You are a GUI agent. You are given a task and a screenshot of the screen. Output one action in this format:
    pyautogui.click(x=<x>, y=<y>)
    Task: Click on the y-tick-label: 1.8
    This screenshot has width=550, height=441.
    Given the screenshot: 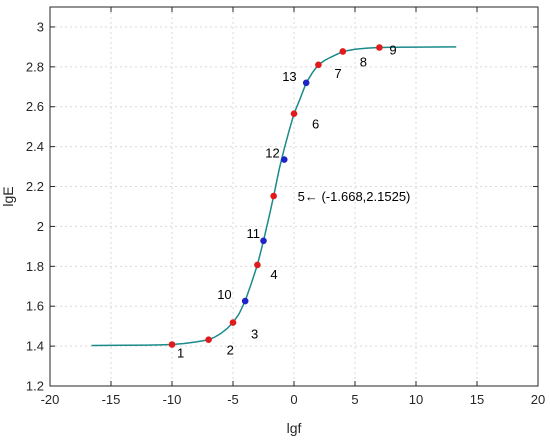 What is the action you would take?
    pyautogui.click(x=35, y=266)
    